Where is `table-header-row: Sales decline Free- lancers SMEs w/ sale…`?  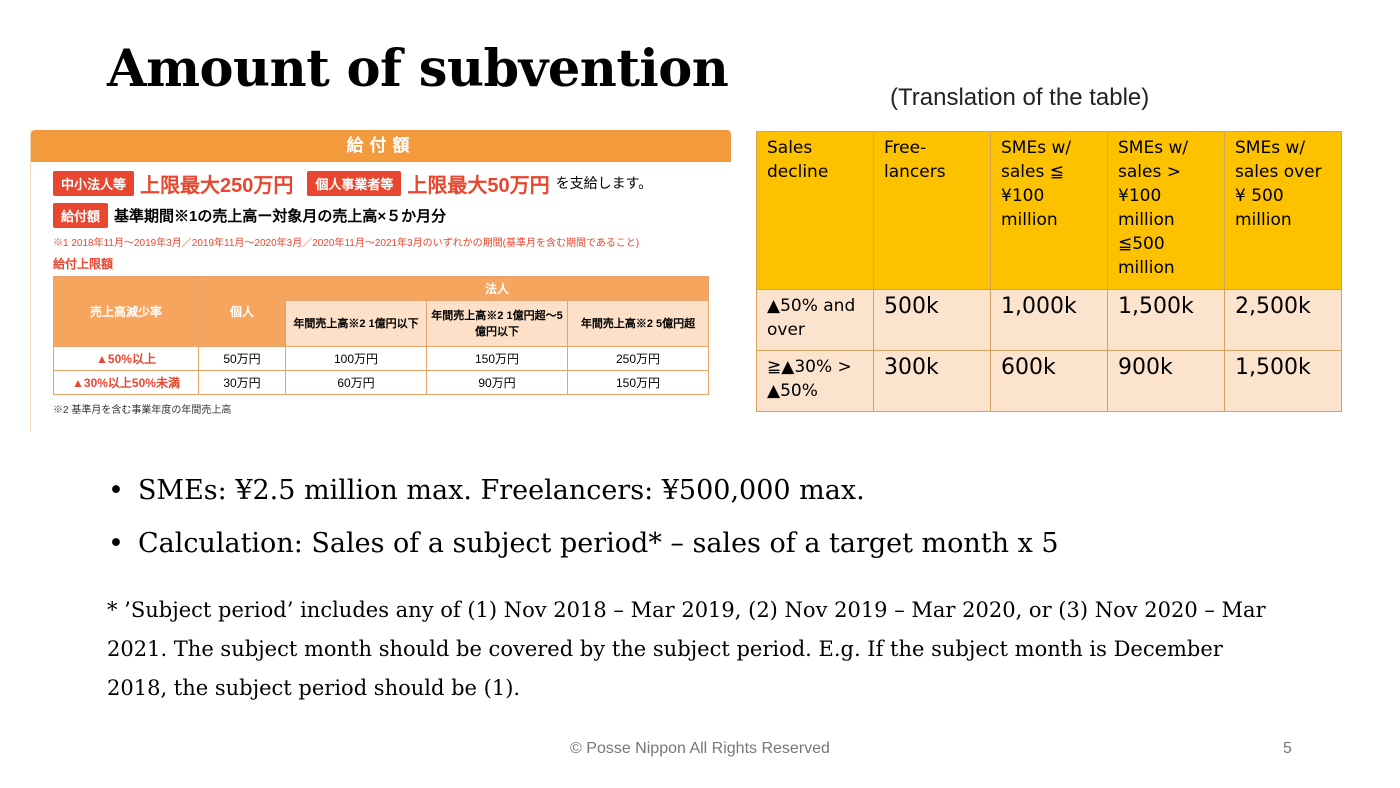 table-header-row: Sales decline Free- lancers SMEs w/ sale… is located at coordinates (1049, 210).